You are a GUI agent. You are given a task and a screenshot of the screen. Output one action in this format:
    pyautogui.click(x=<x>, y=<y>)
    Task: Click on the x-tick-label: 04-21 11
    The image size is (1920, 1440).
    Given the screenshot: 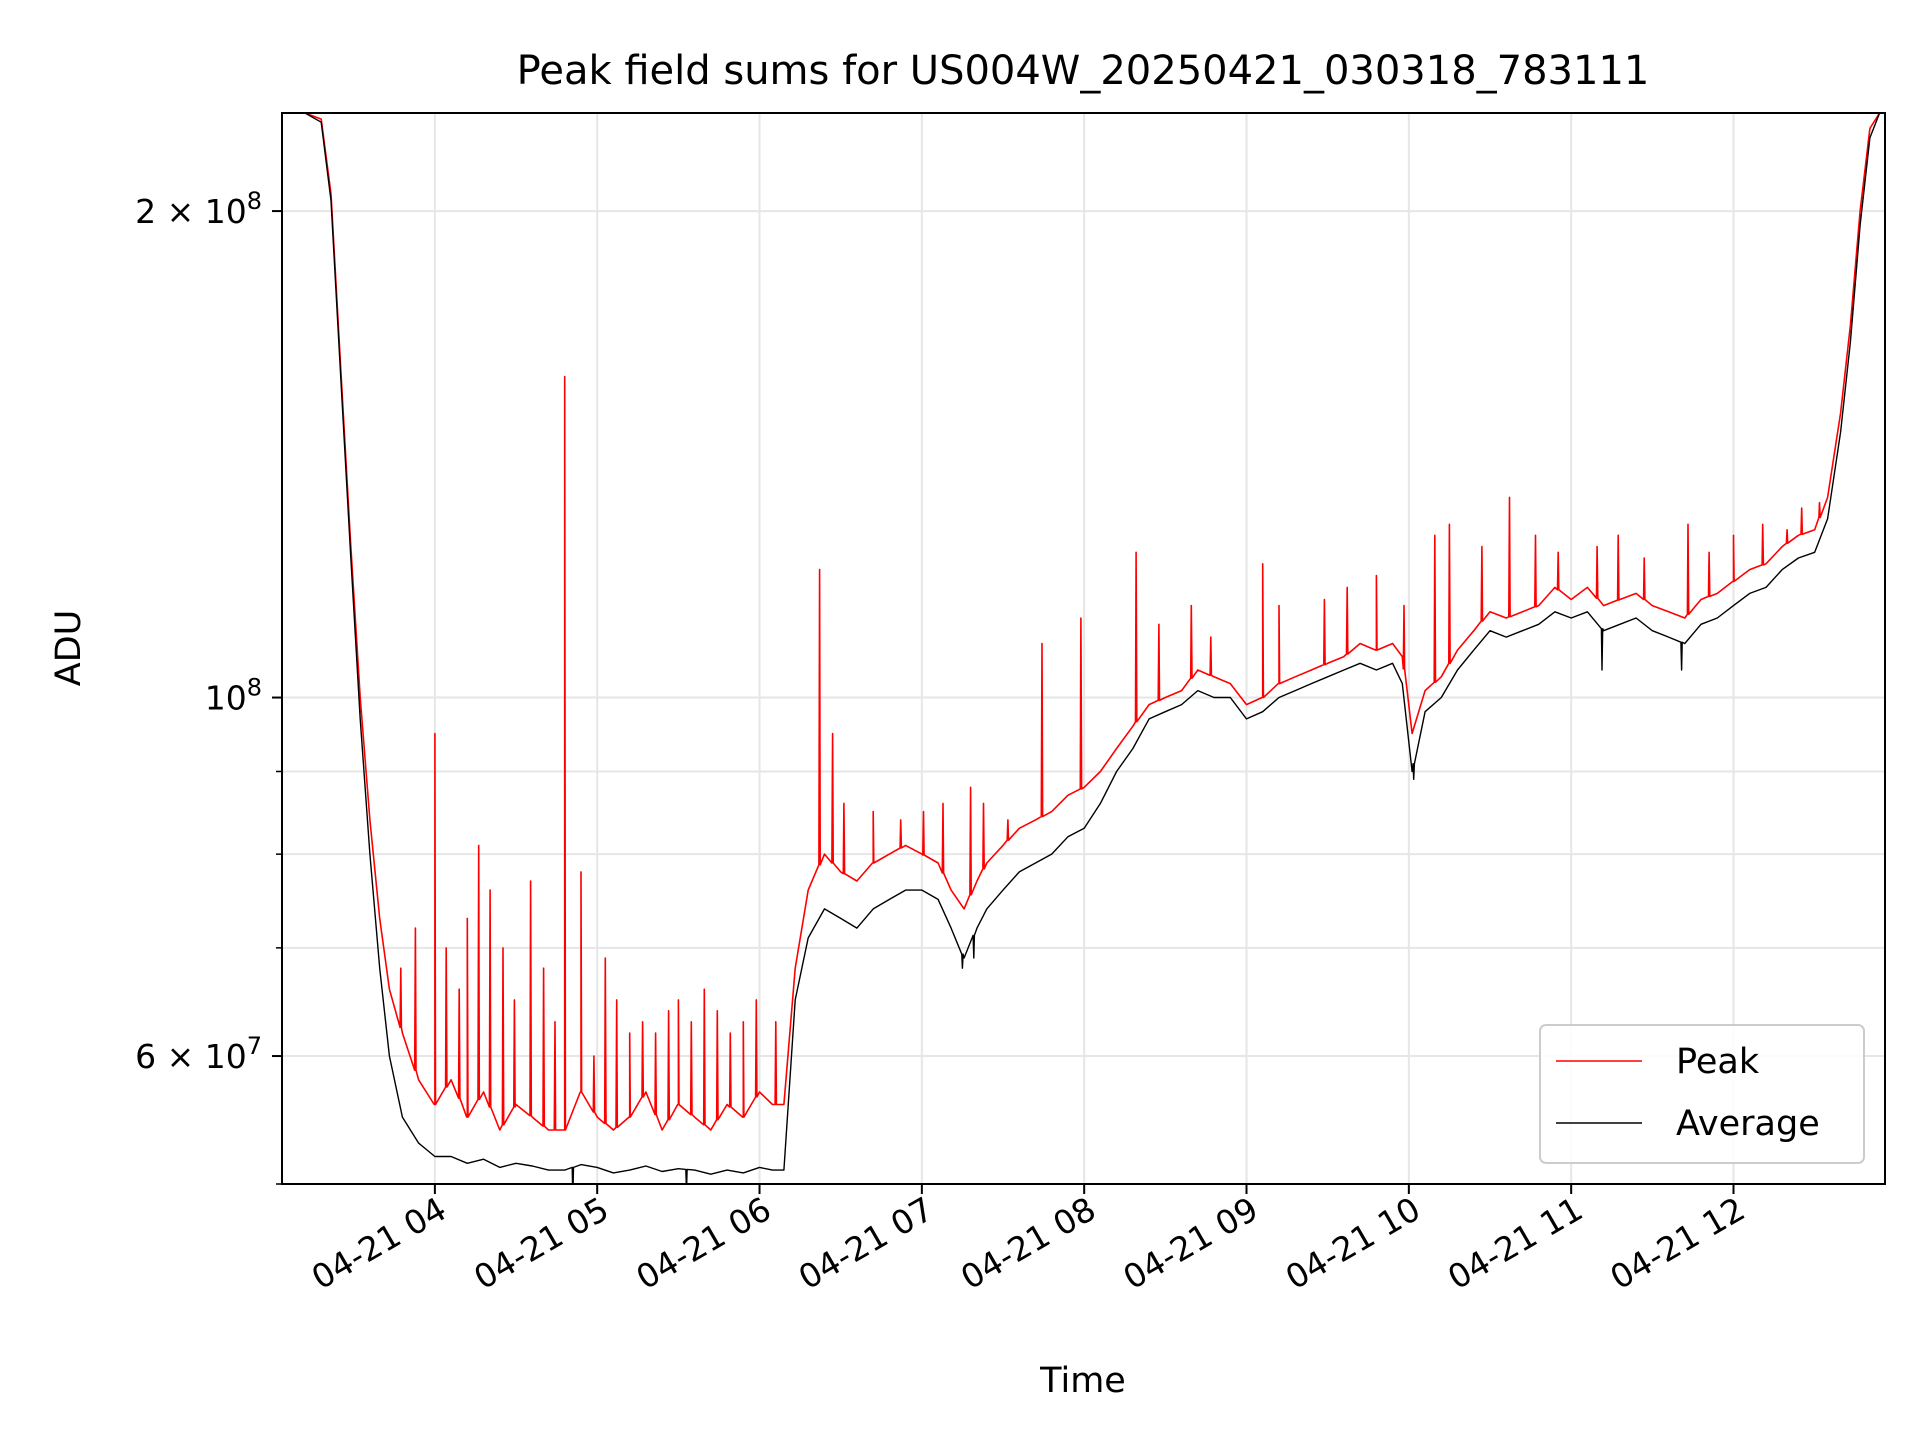 What is the action you would take?
    pyautogui.click(x=1515, y=1243)
    